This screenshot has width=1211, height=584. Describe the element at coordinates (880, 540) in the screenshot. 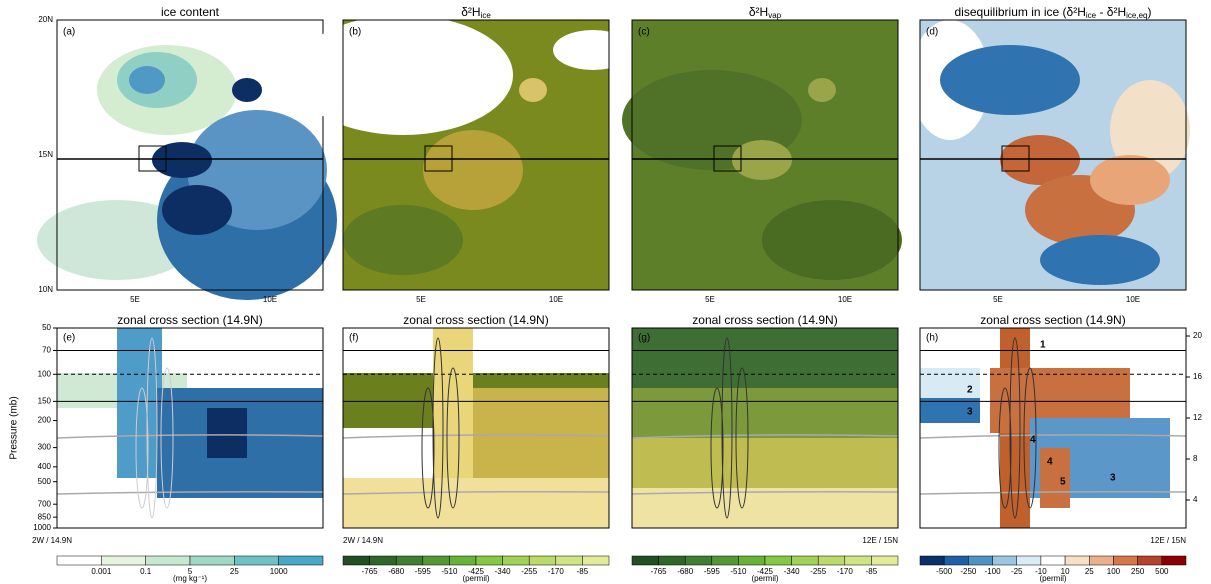

I see `section-end: 12E / 15N` at that location.